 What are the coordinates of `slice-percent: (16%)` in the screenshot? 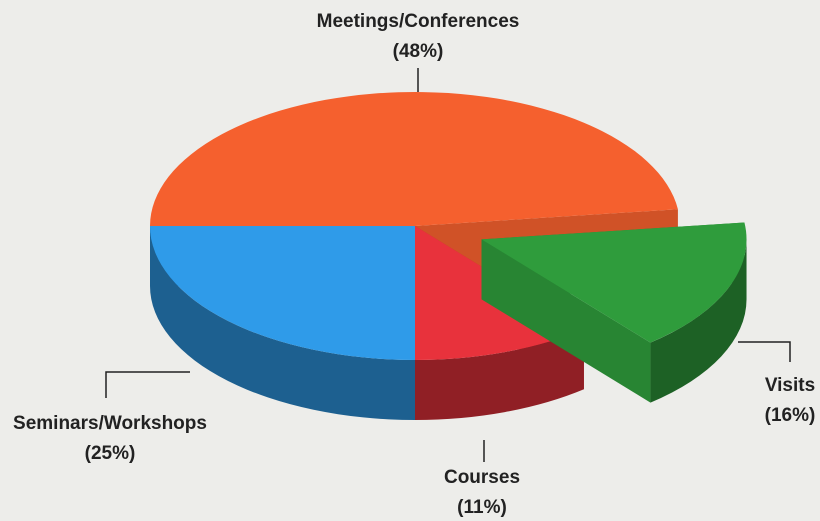 It's located at (790, 415).